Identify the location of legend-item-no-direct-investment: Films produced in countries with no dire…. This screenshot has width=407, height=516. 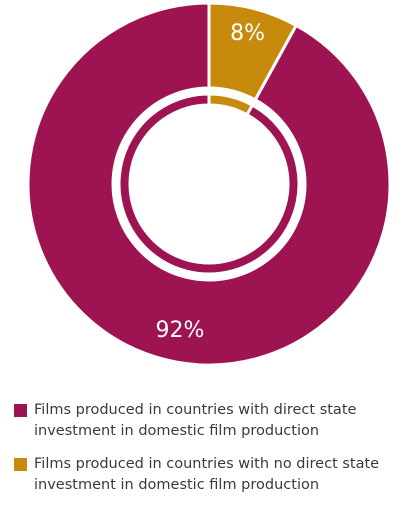
(210, 475).